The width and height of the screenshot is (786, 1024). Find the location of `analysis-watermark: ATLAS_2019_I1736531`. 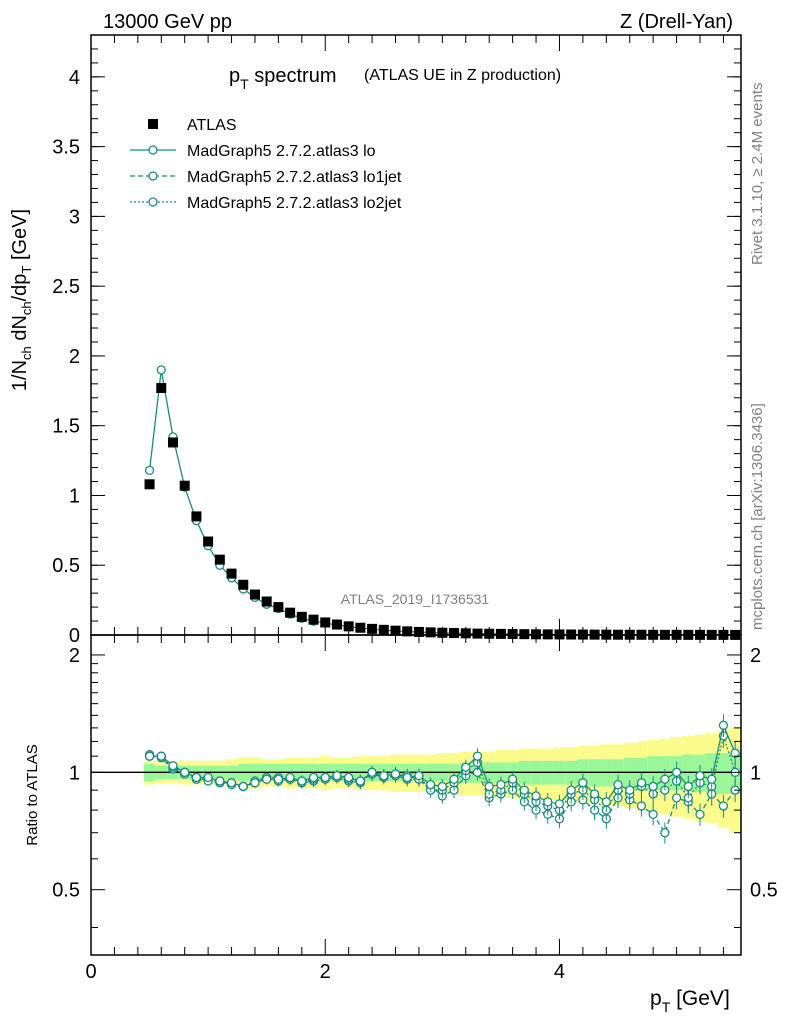

analysis-watermark: ATLAS_2019_I1736531 is located at coordinates (415, 599).